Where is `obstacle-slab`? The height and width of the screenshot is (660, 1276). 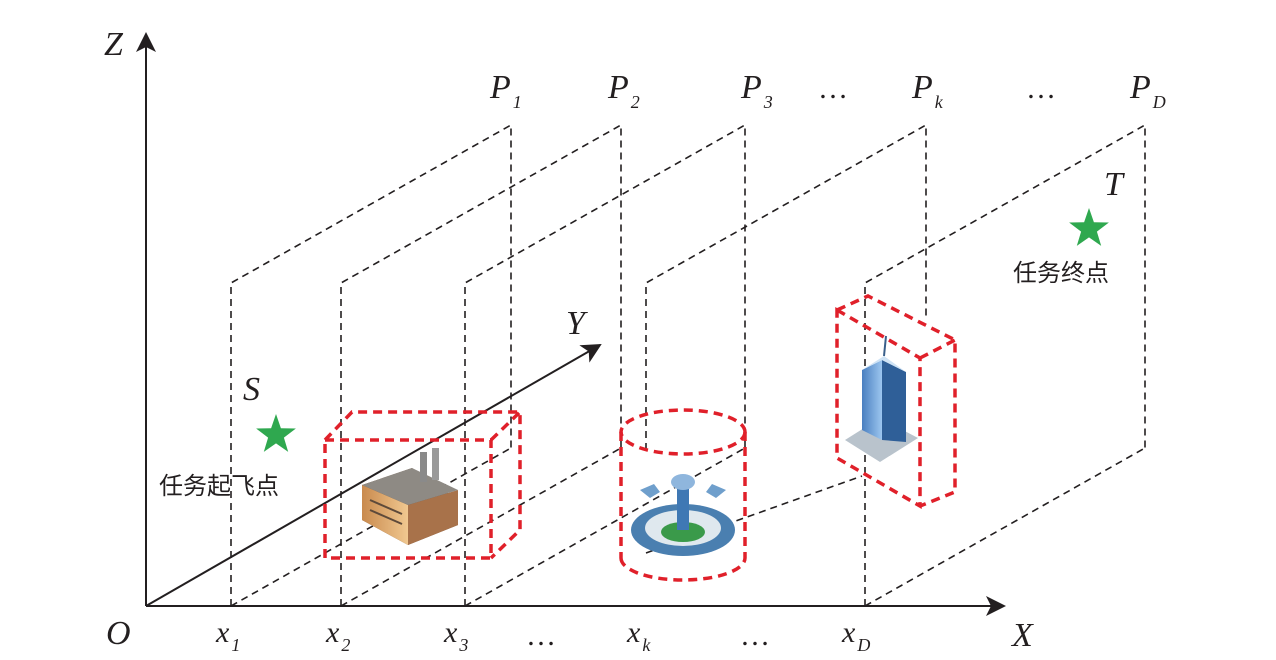
obstacle-slab is located at coordinates (896, 402).